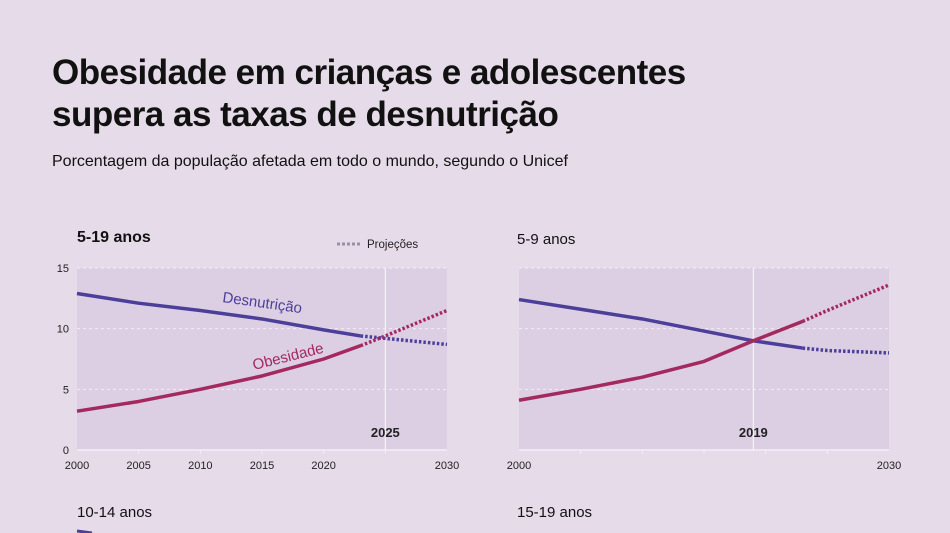  I want to click on panel-title-10-14: 10-14 anos, so click(115, 512).